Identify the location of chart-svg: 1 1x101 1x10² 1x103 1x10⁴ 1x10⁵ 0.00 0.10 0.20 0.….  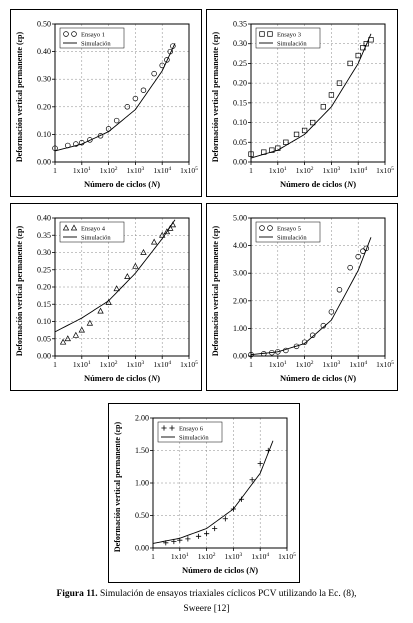
(106, 105).